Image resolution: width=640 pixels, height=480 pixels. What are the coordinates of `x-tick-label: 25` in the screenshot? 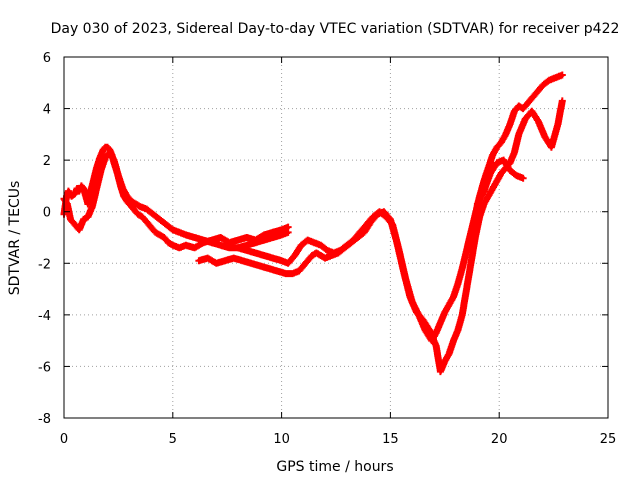 It's located at (608, 439).